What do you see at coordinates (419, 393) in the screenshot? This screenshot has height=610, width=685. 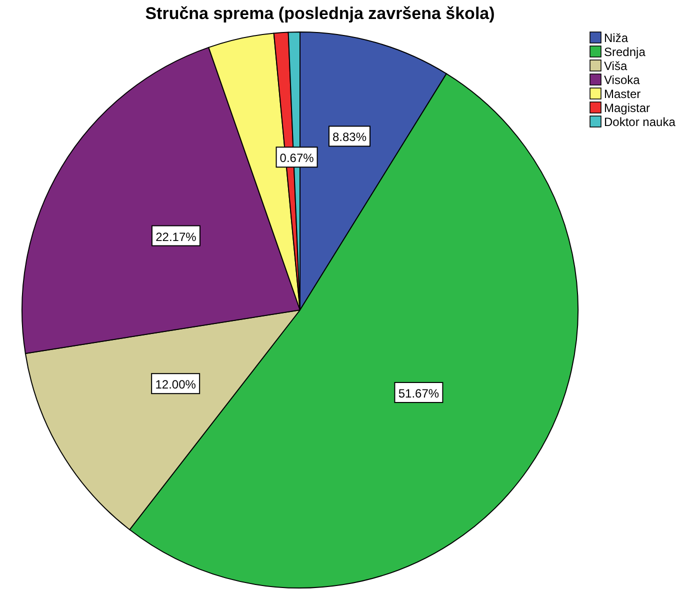 I see `data-label: 51.67%` at bounding box center [419, 393].